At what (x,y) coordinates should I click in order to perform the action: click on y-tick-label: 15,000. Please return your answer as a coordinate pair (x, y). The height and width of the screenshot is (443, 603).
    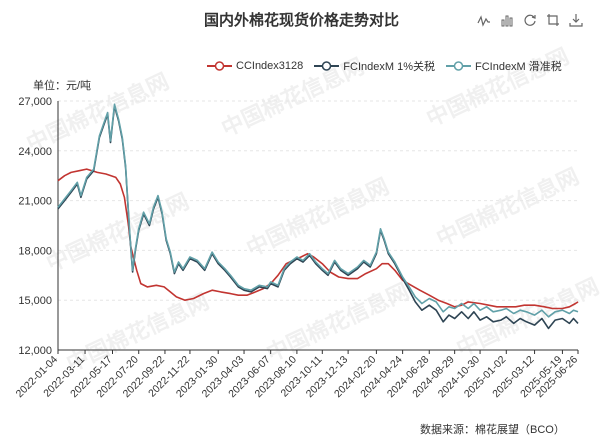
    Looking at the image, I should click on (35, 301).